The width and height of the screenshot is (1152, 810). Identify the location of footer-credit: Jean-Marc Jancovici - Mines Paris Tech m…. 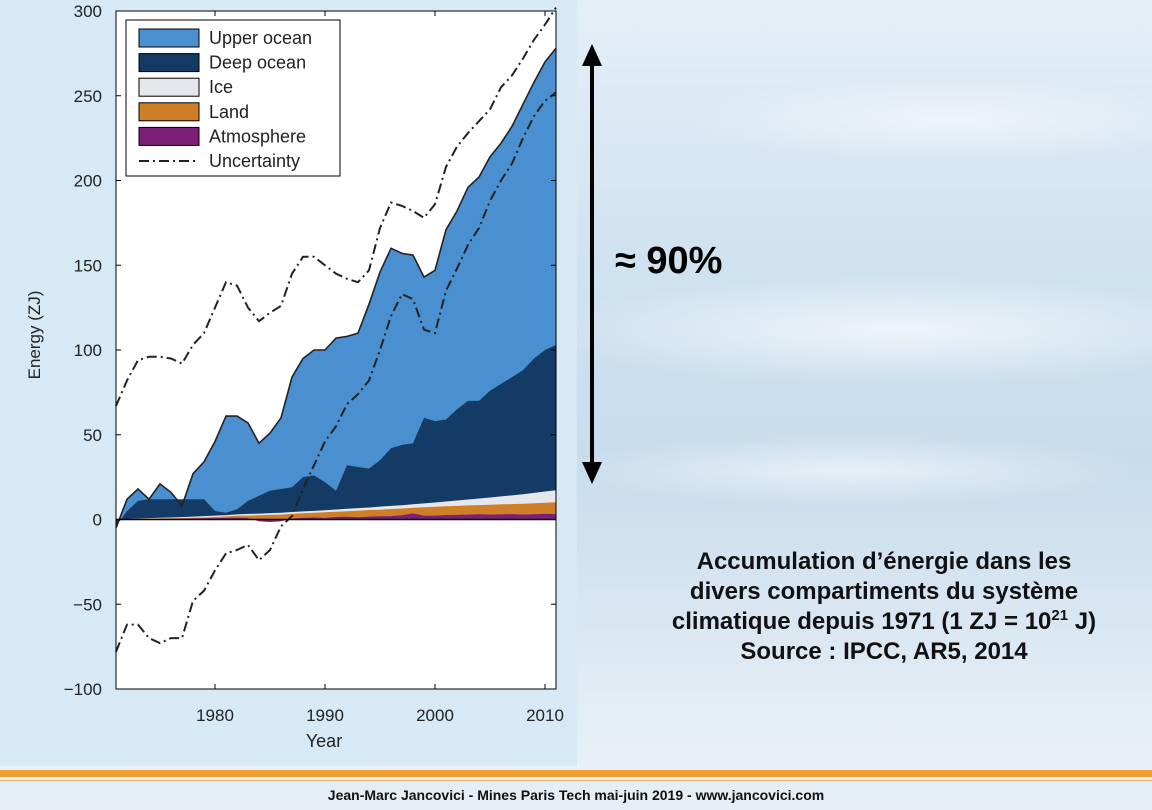
(576, 795).